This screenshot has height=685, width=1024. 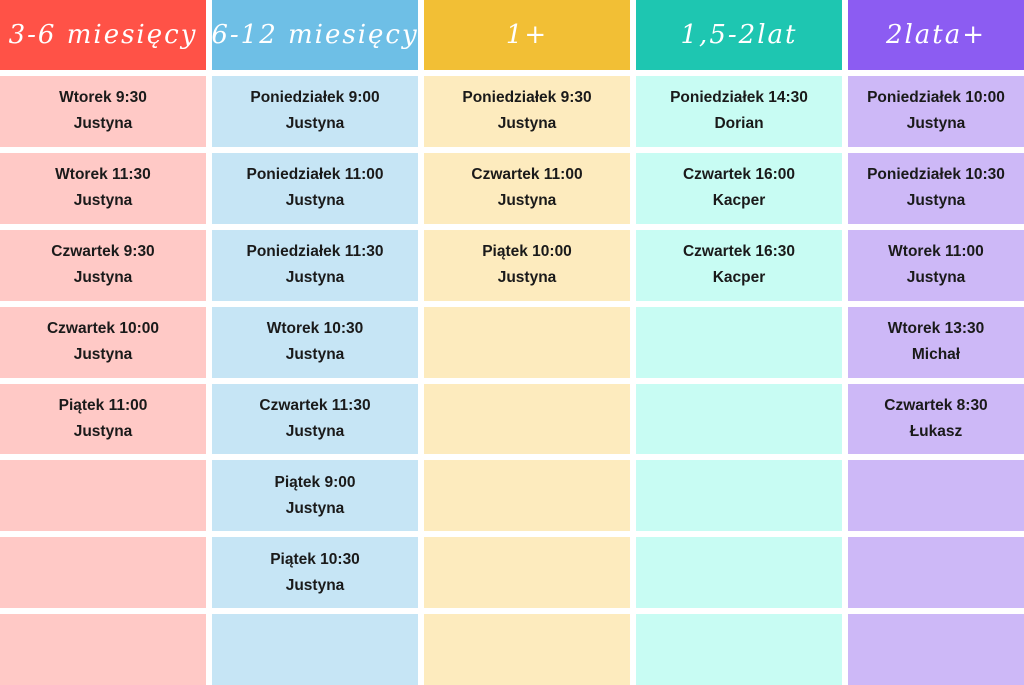 I want to click on schedule-slot: Poniedziałek 11:00 Justyna, so click(x=315, y=188).